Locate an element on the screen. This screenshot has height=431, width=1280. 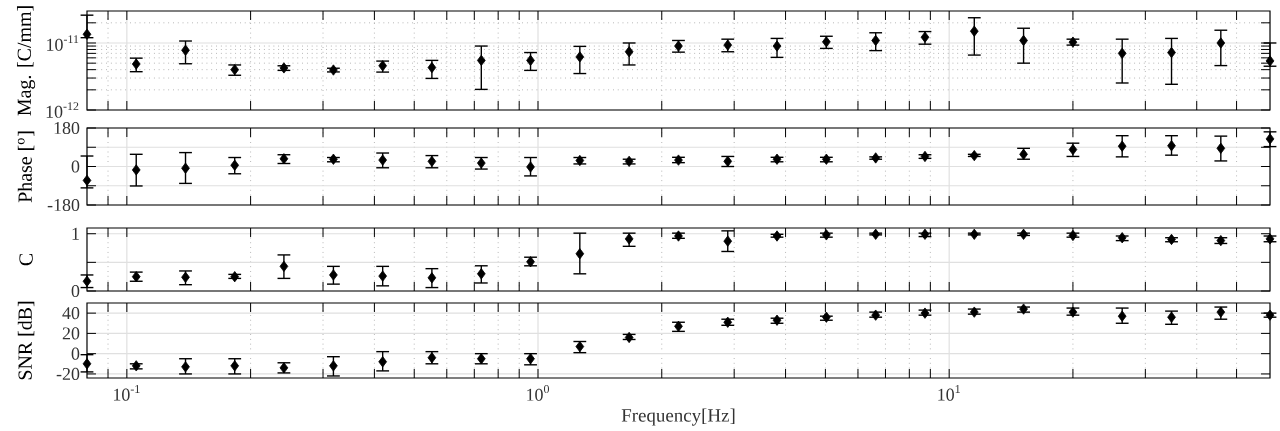
y-tick-label: -180 is located at coordinates (63, 205).